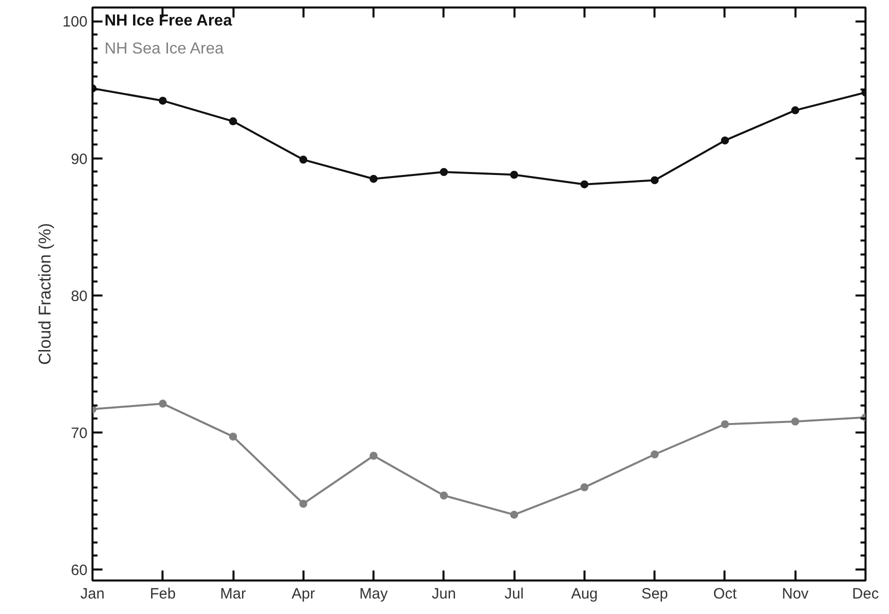 Image resolution: width=889 pixels, height=614 pixels. What do you see at coordinates (79, 159) in the screenshot?
I see `y-tick-label: 90` at bounding box center [79, 159].